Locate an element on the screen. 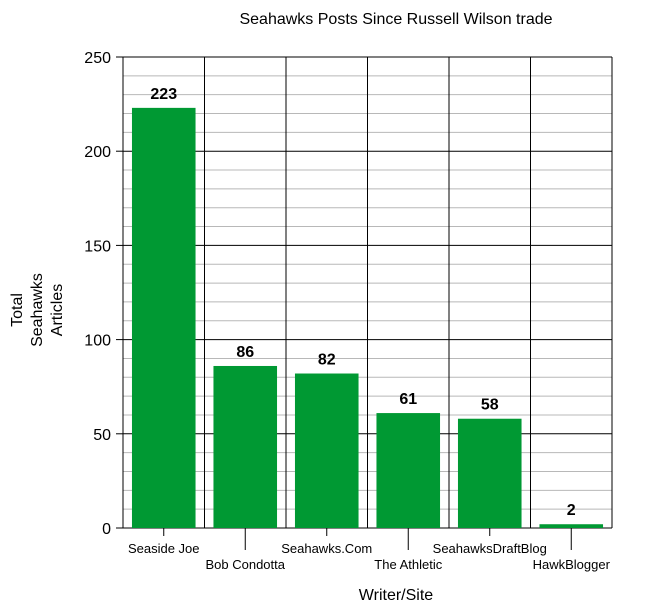 Image resolution: width=651 pixels, height=607 pixels. y-axis-label-line-2: Seahawks is located at coordinates (37, 310).